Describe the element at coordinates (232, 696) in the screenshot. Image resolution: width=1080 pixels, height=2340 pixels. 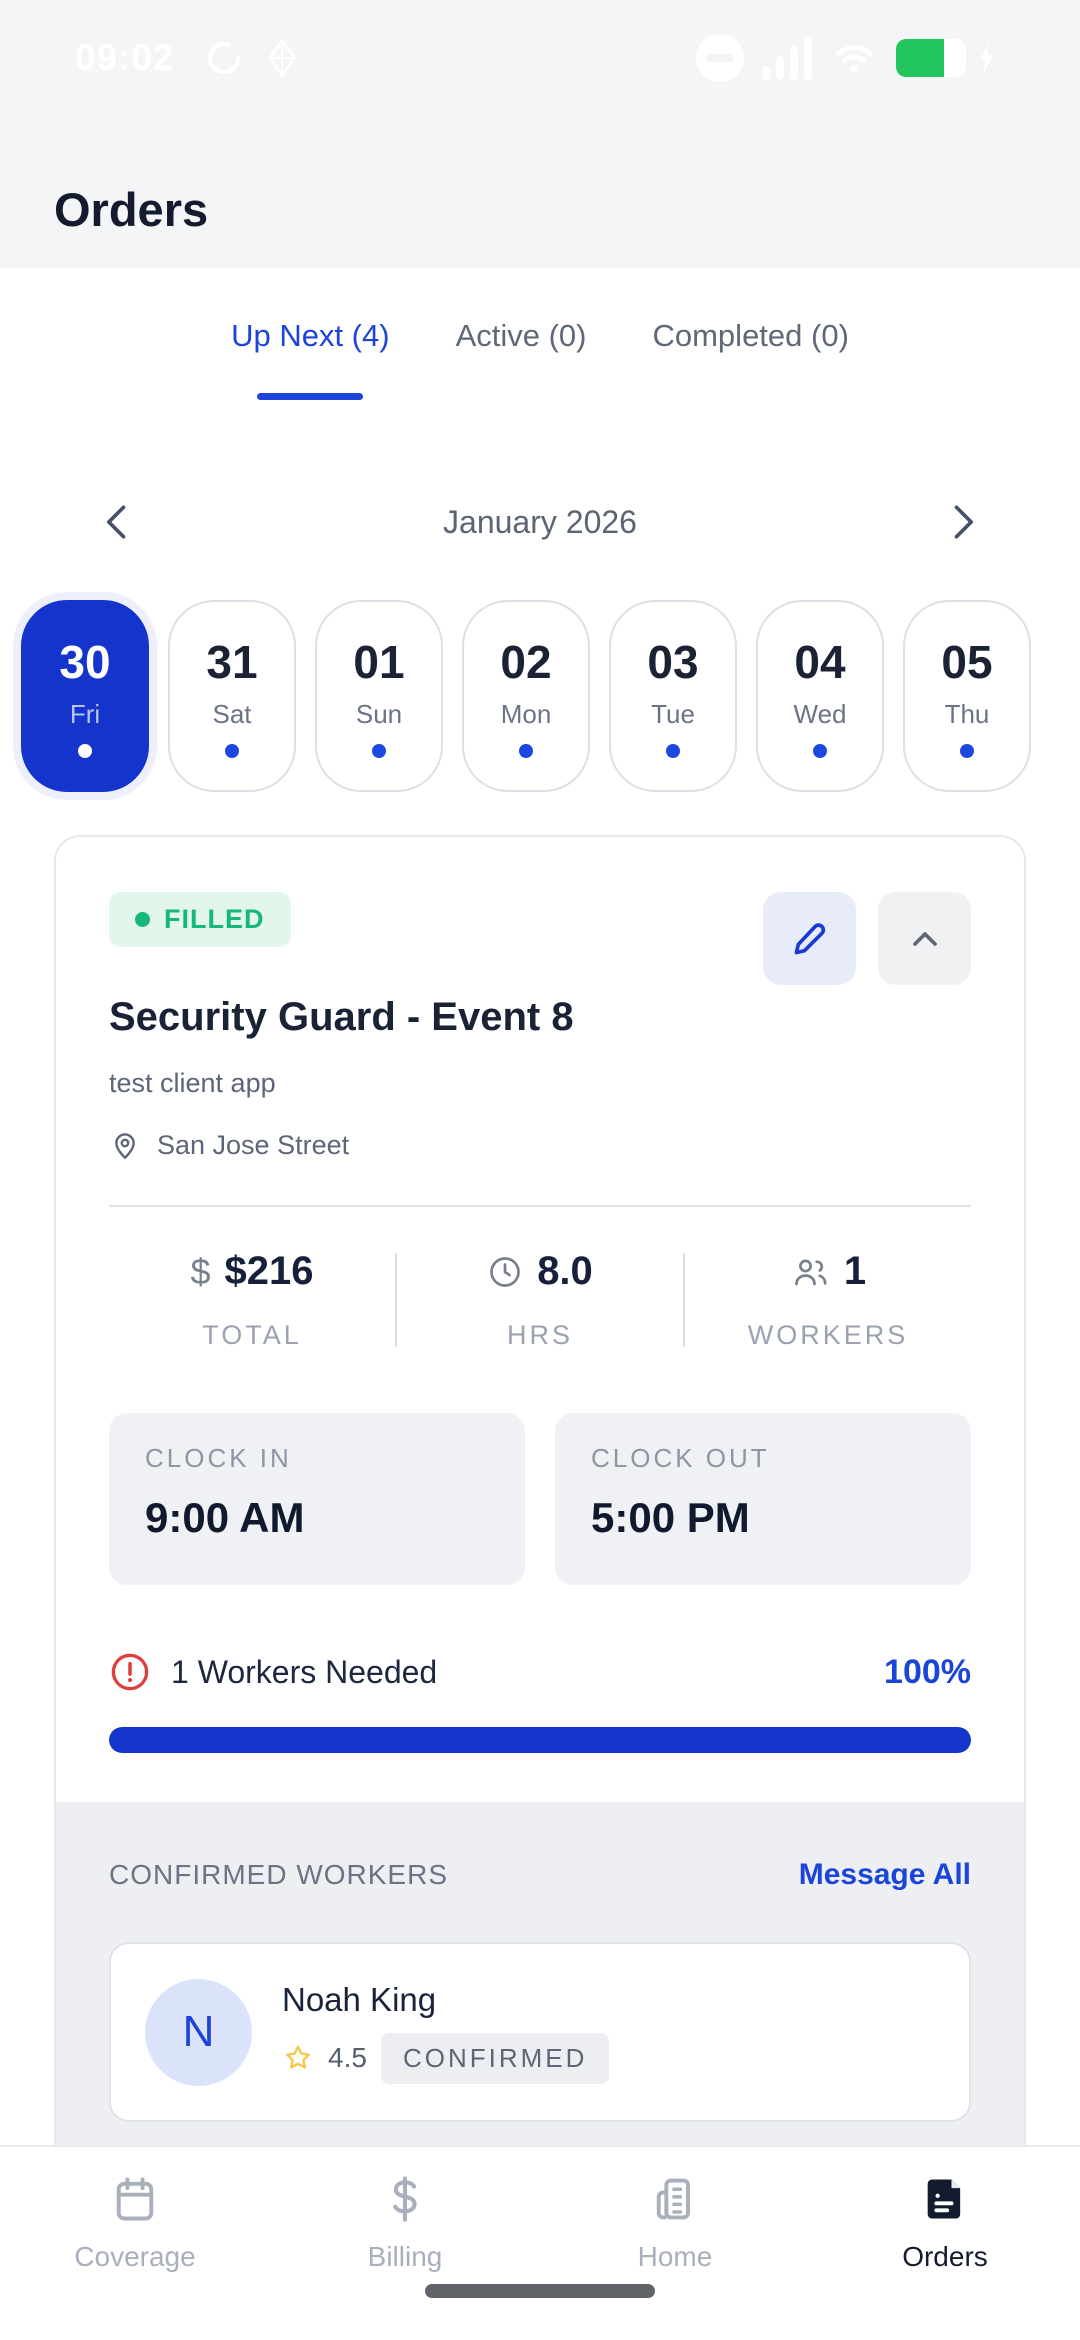
I see `date-chip: 31 Sat` at that location.